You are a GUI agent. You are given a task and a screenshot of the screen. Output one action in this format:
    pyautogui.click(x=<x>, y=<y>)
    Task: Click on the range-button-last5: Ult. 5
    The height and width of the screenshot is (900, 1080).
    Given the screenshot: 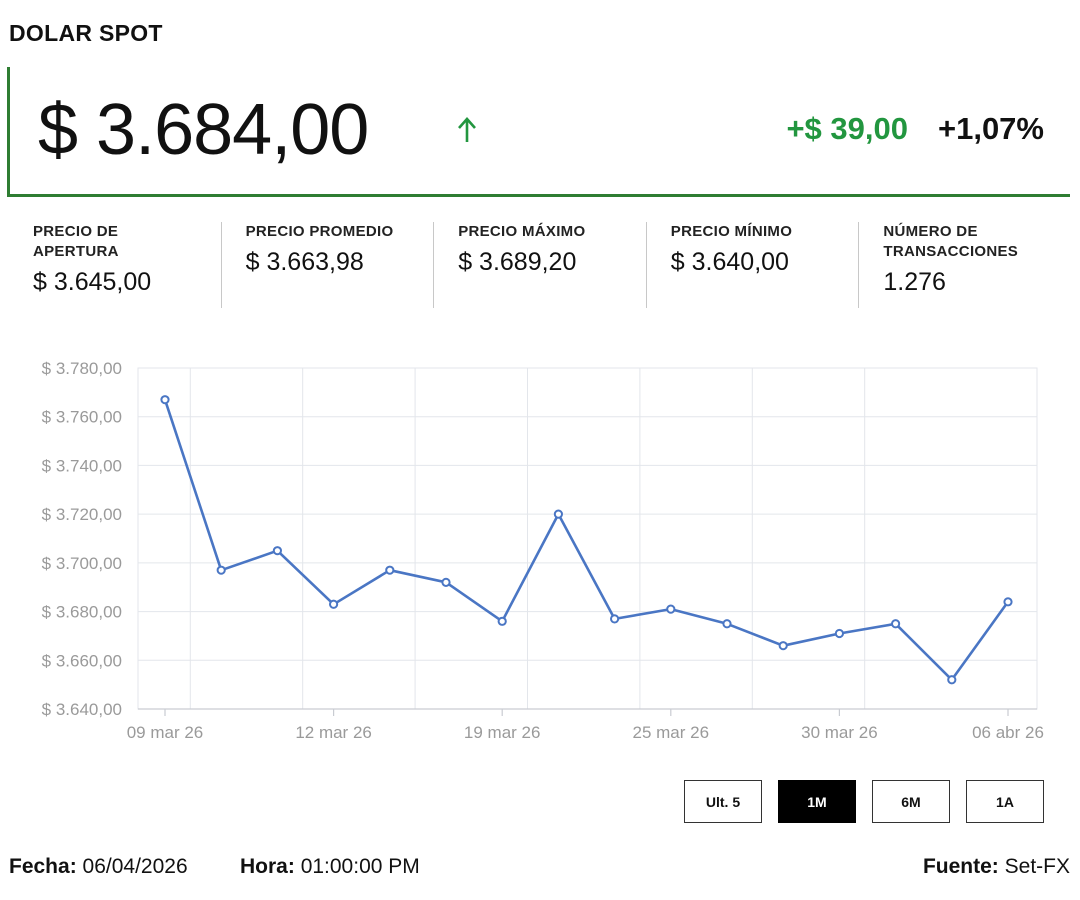 What is the action you would take?
    pyautogui.click(x=723, y=801)
    